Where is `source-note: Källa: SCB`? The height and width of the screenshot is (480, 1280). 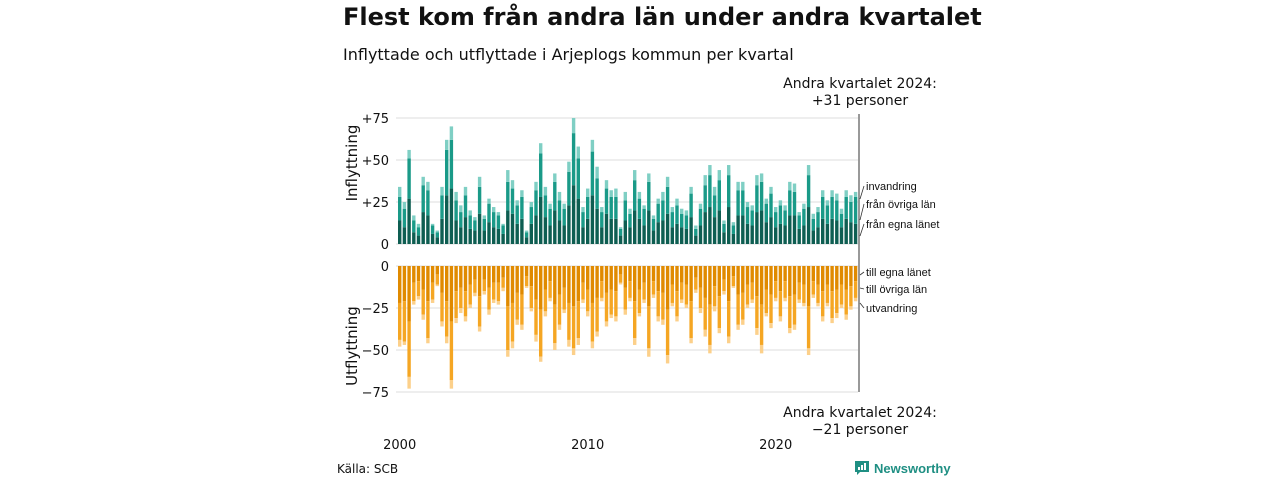 source-note: Källa: SCB is located at coordinates (368, 469).